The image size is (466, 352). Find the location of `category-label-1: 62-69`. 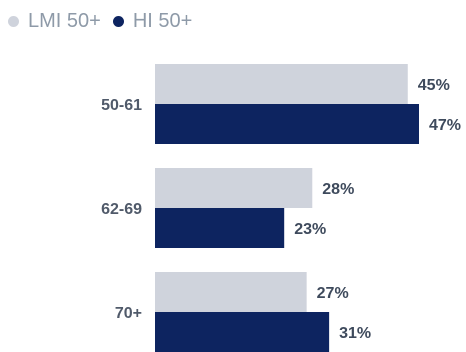

category-label-1: 62-69 is located at coordinates (121, 209).